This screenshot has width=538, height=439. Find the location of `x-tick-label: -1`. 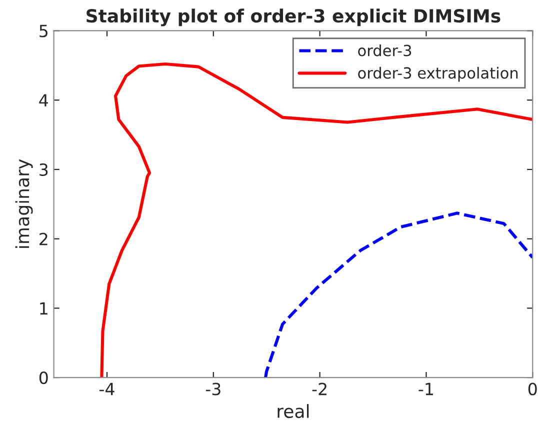

x-tick-label: -1 is located at coordinates (425, 389).